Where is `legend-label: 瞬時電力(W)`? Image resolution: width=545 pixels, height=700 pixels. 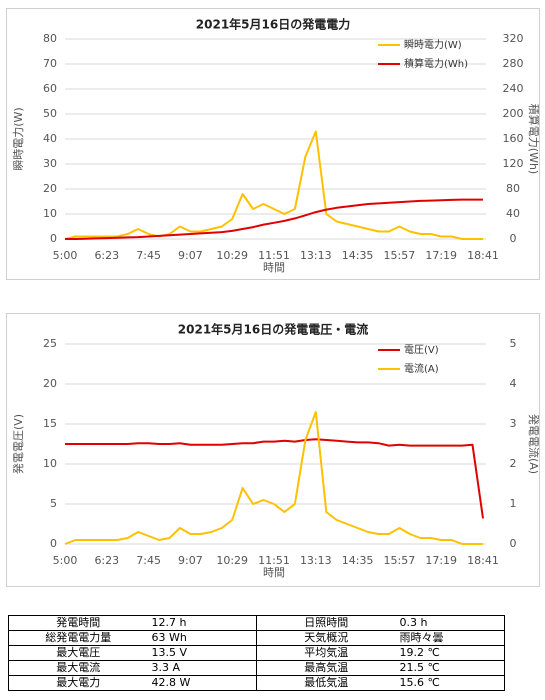 legend-label: 瞬時電力(W) is located at coordinates (433, 44).